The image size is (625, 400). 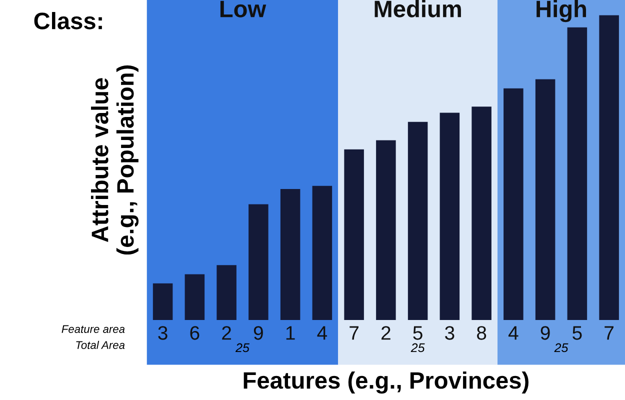 What do you see at coordinates (481, 333) in the screenshot?
I see `x-tick-label: 8` at bounding box center [481, 333].